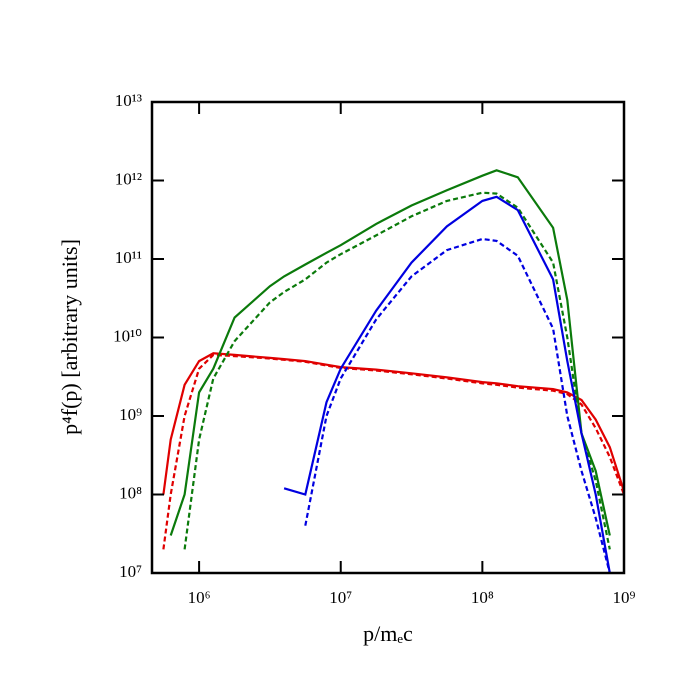 The image size is (692, 675). What do you see at coordinates (340, 597) in the screenshot?
I see `x-tick-label: 10⁷` at bounding box center [340, 597].